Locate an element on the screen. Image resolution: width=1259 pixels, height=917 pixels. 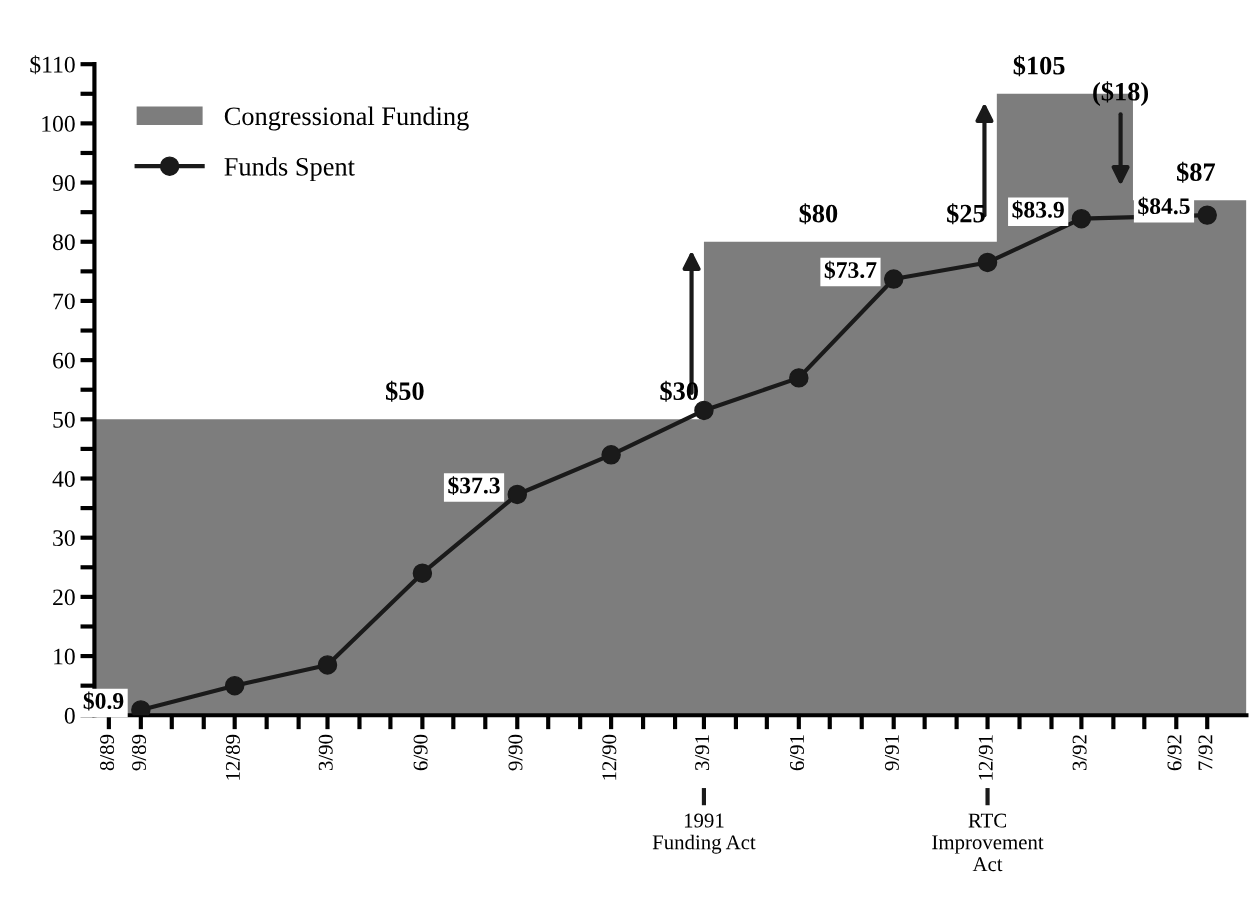
annotation: $80 is located at coordinates (818, 214).